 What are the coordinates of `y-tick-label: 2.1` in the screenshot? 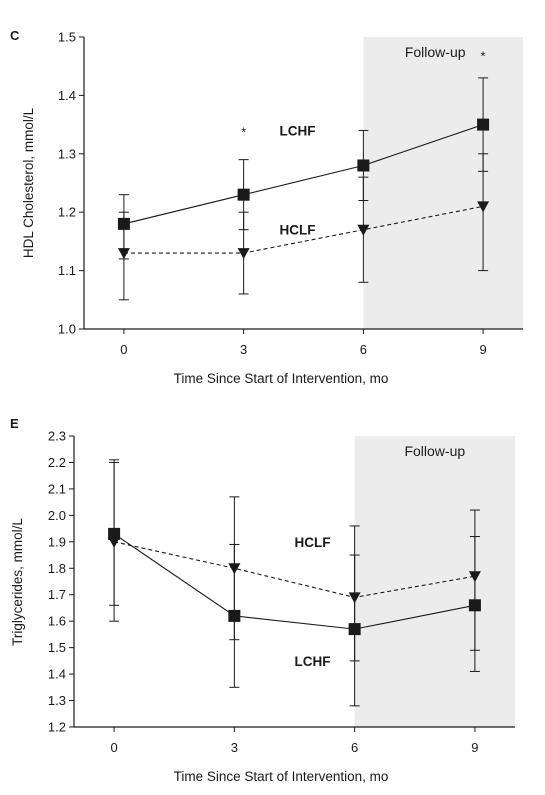 It's located at (57, 488).